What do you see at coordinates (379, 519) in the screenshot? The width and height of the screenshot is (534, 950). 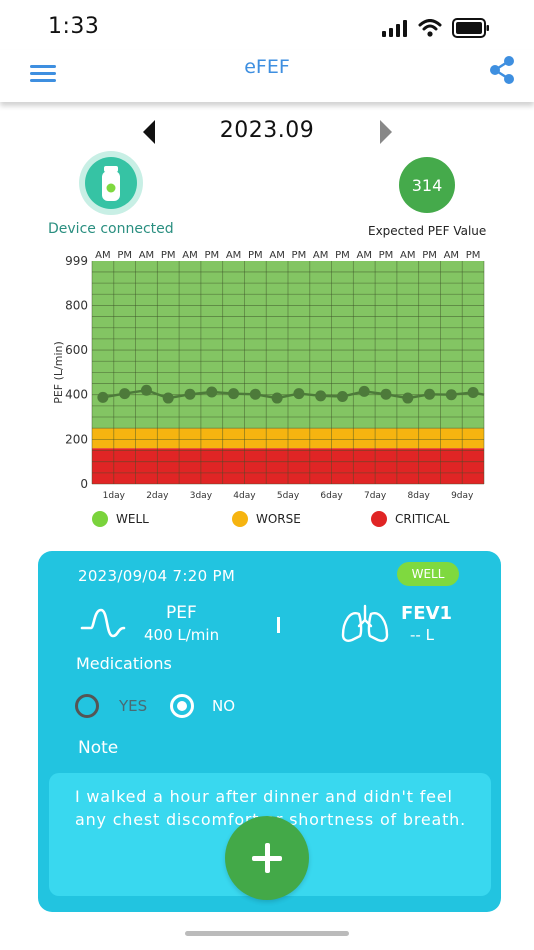 I see `legend-dot-critical` at bounding box center [379, 519].